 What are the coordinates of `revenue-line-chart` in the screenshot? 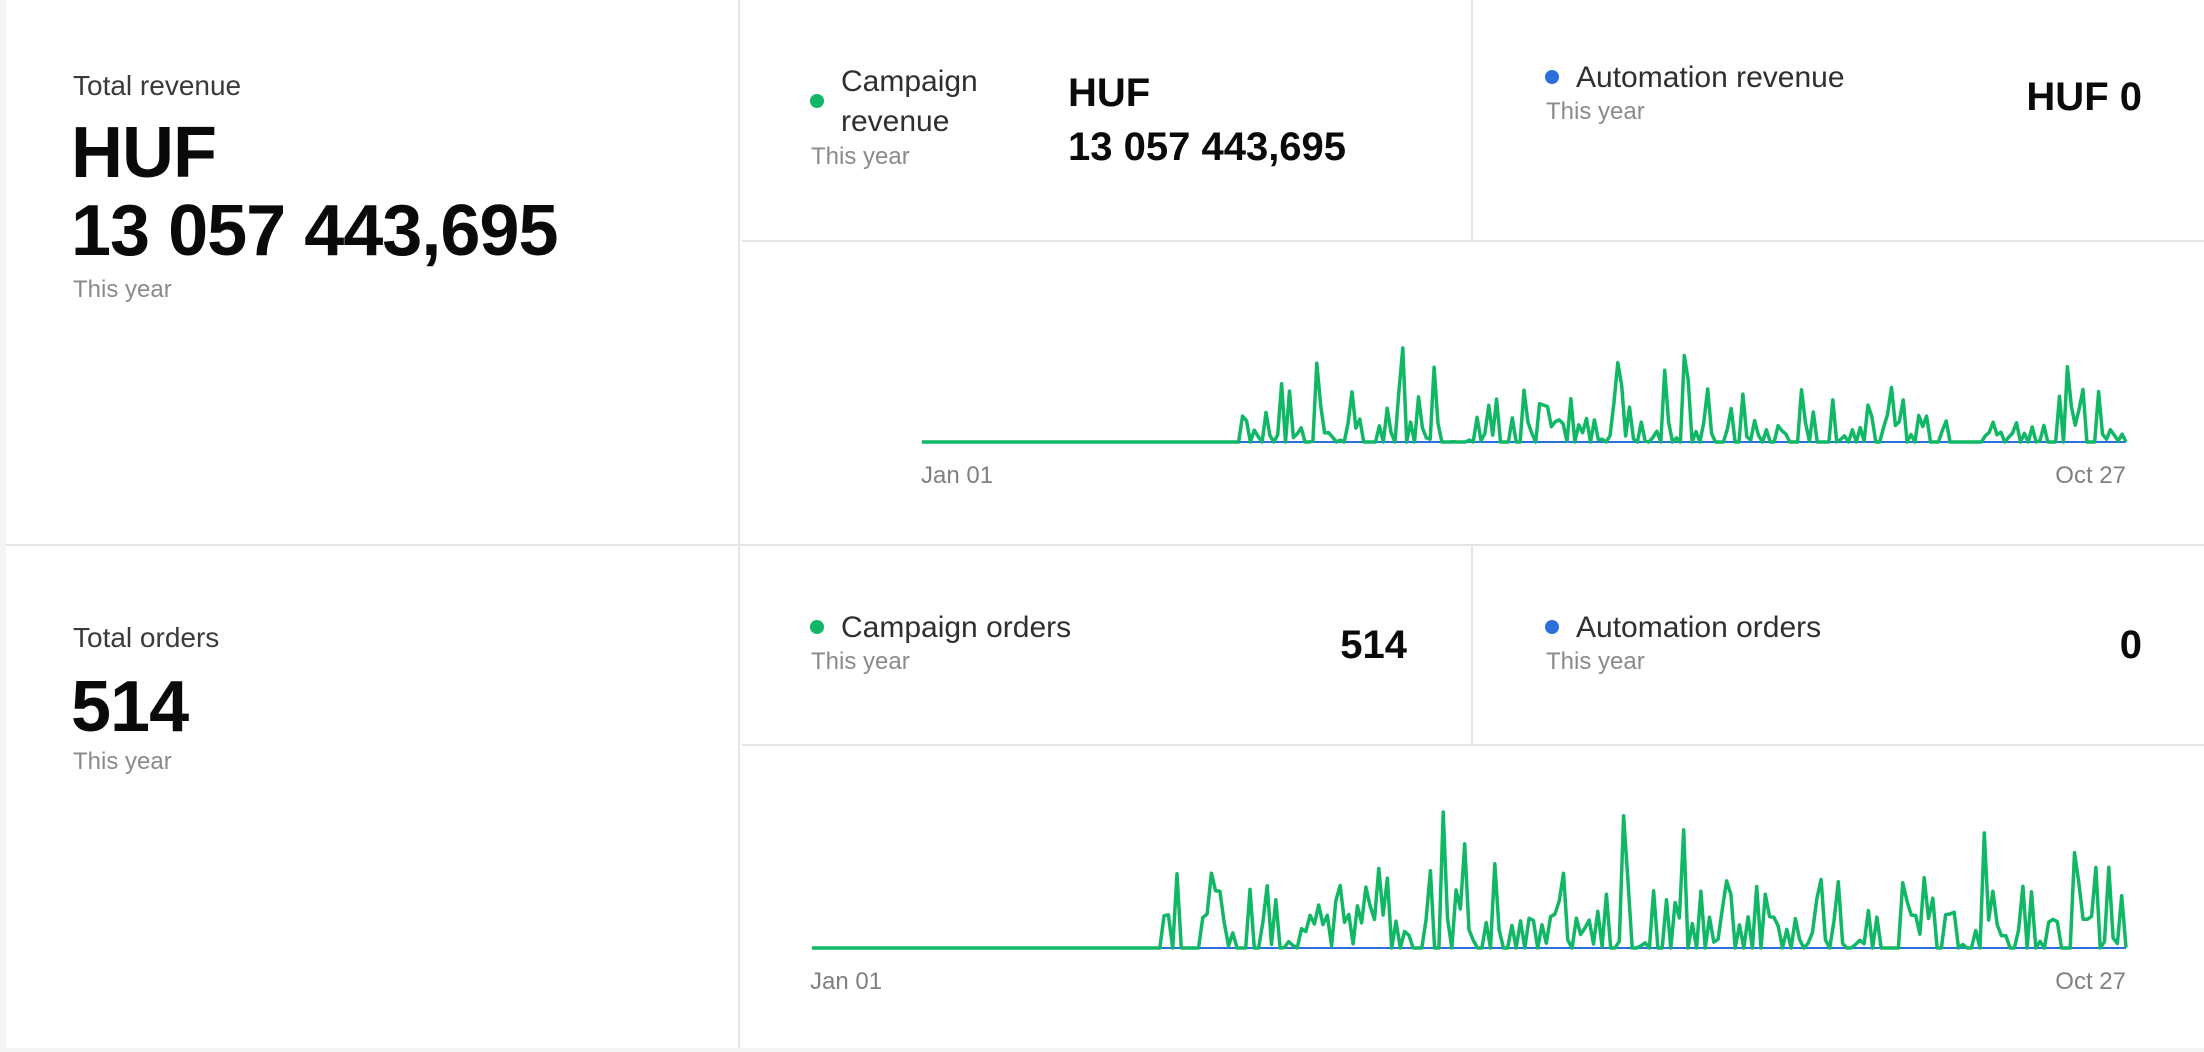 It's located at (1525, 395).